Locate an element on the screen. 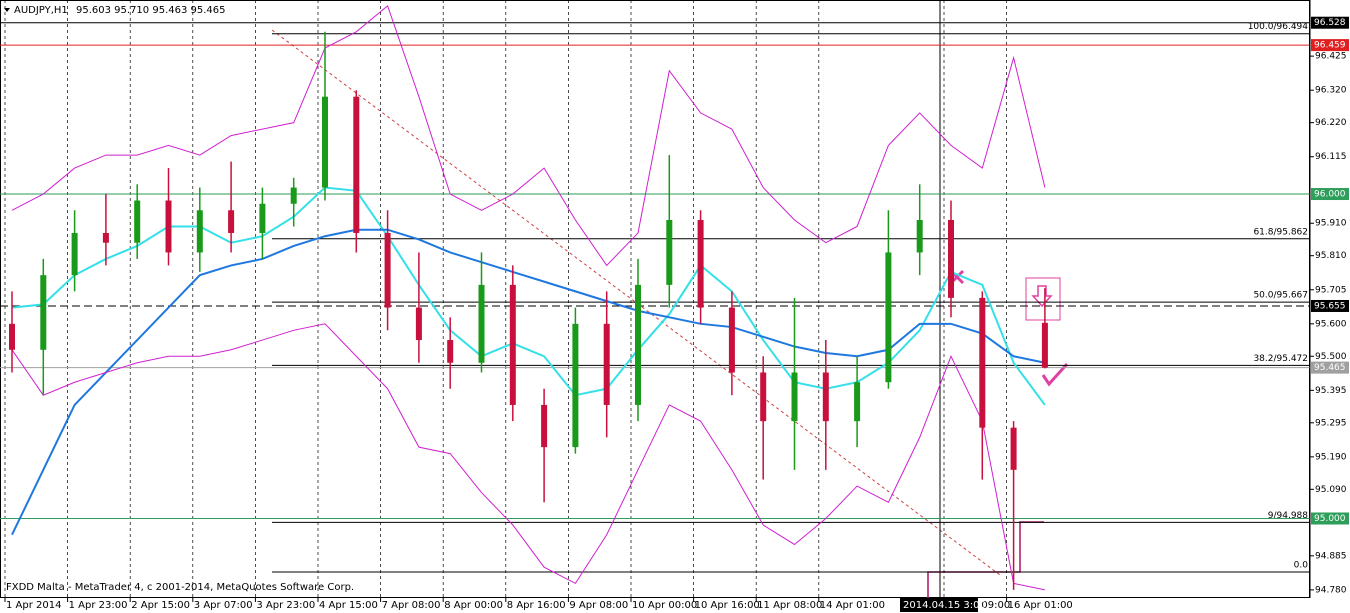 The width and height of the screenshot is (1350, 613). x-tick-label: 4 Apr 15:00 is located at coordinates (348, 605).